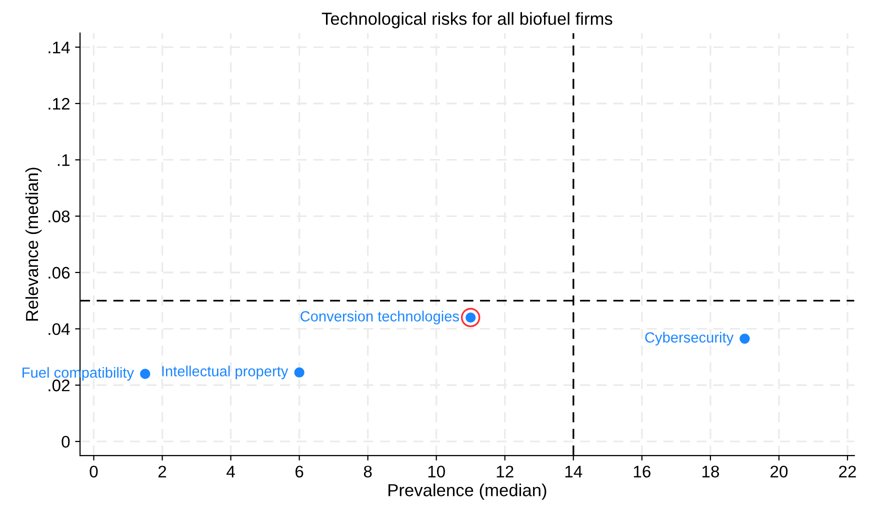 The width and height of the screenshot is (870, 509). I want to click on x-tick-label: 20, so click(779, 472).